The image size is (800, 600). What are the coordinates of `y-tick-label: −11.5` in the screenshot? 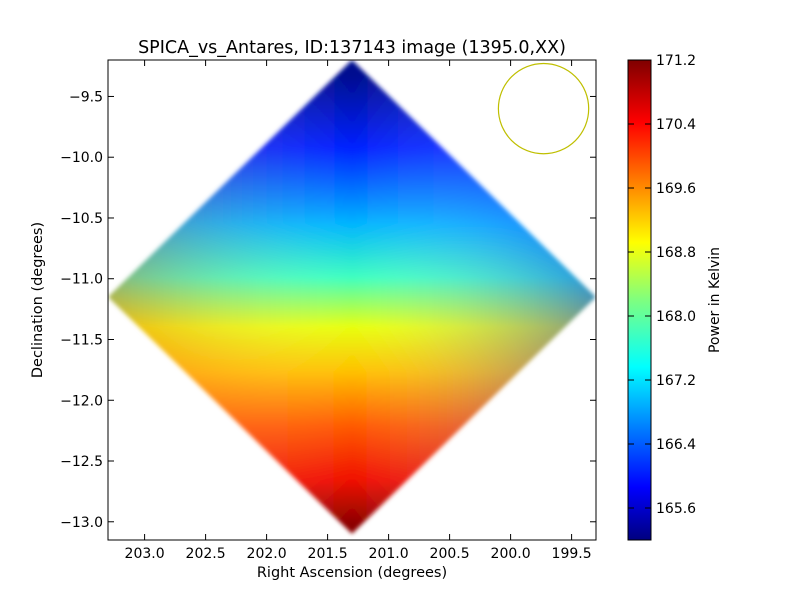 It's located at (81, 340).